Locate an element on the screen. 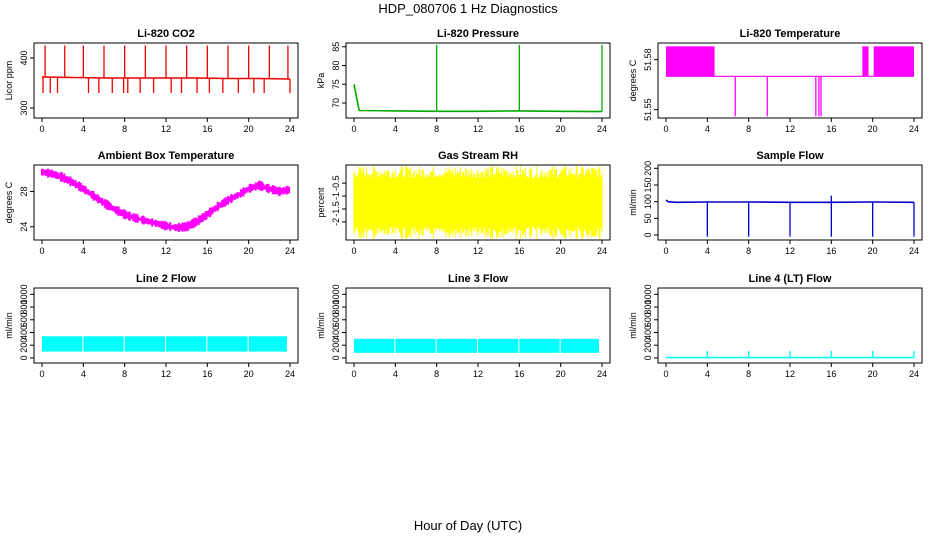  y-tick-label: -1.5 is located at coordinates (336, 209).